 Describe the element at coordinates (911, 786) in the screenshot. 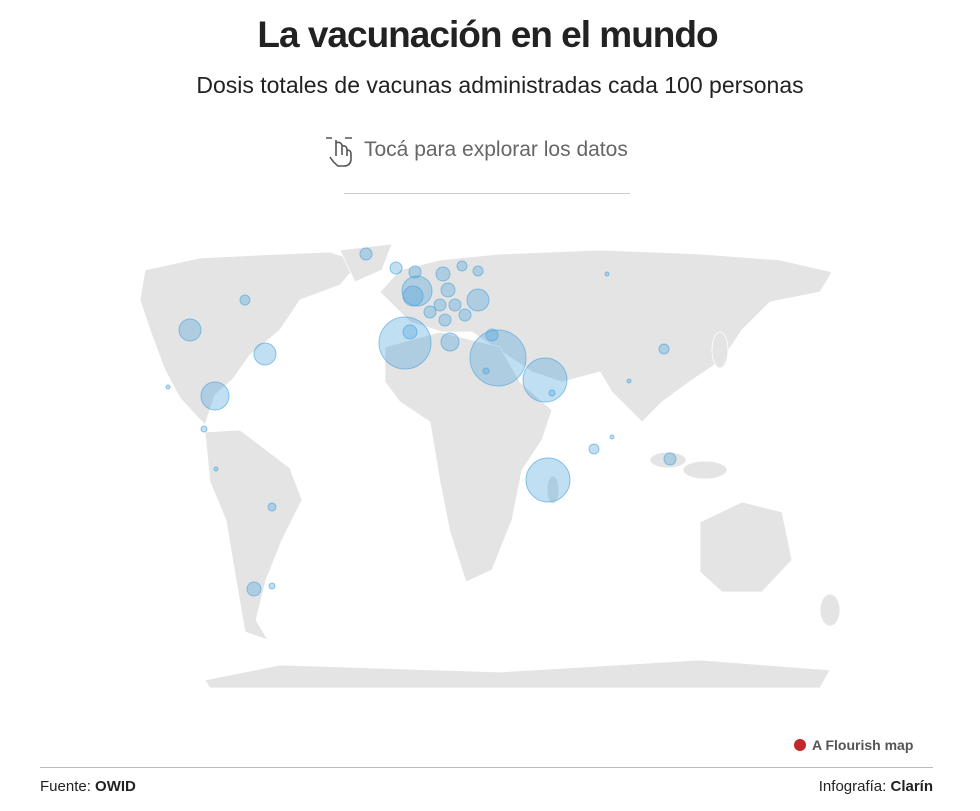

I see `byline-name: Clarín` at that location.